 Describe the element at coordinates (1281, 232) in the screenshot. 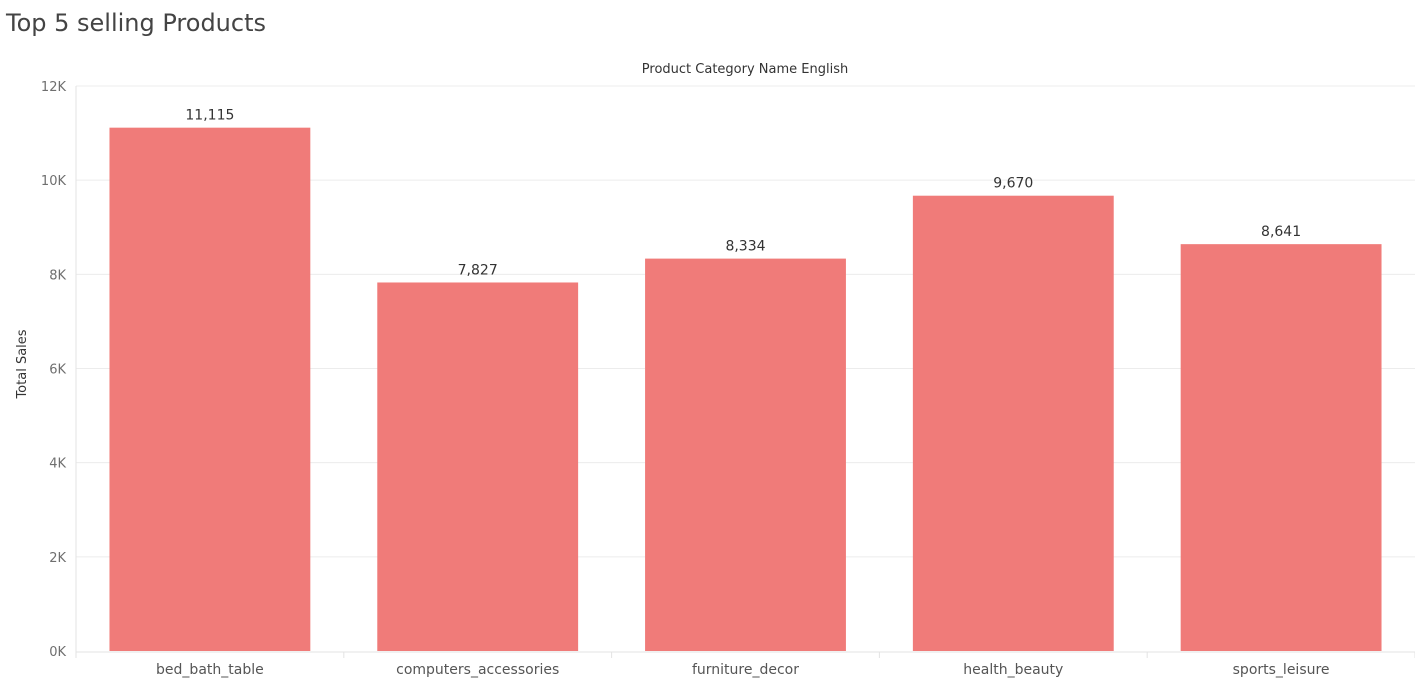

I see `data-label: 8,641` at that location.